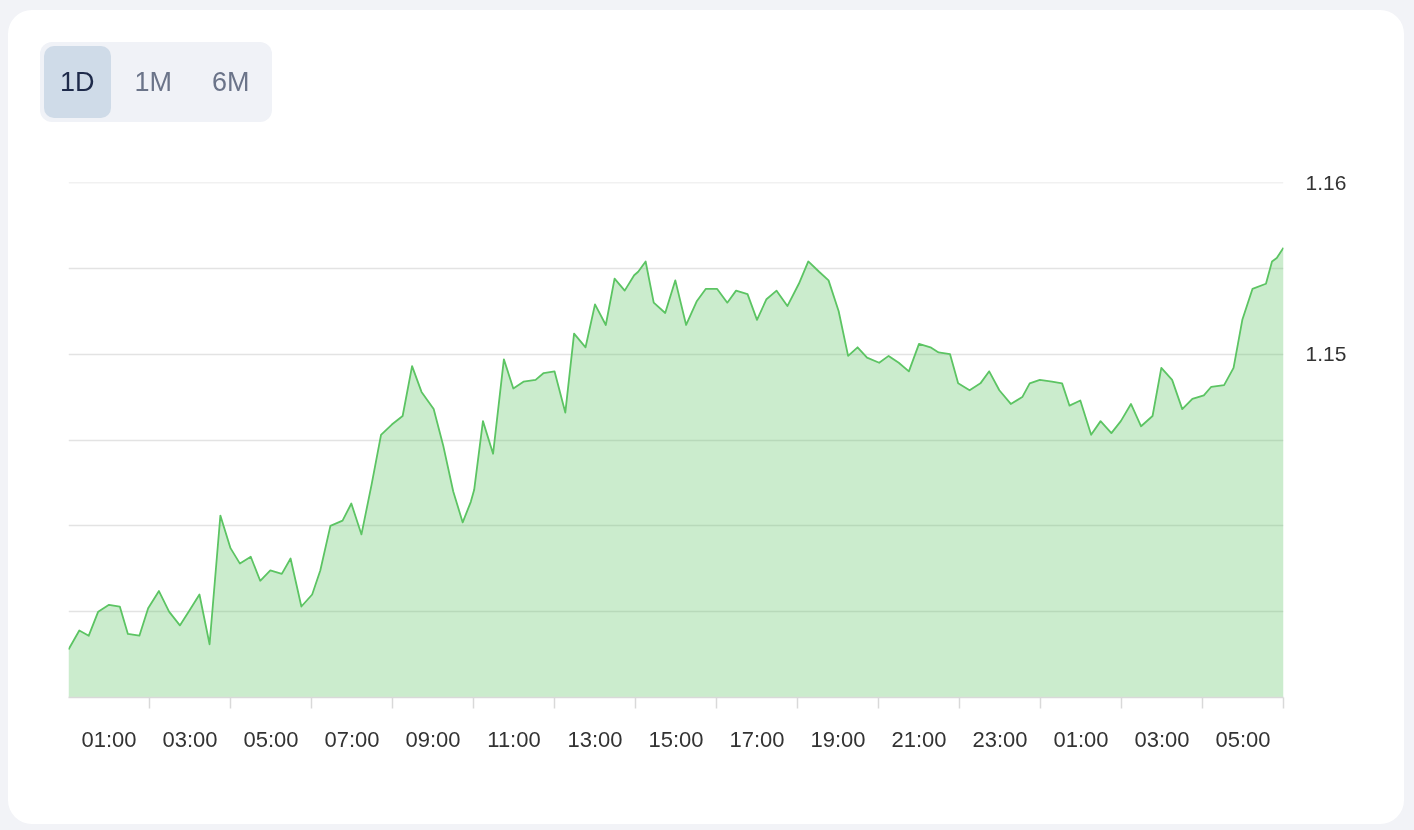 The width and height of the screenshot is (1414, 830). Describe the element at coordinates (1326, 354) in the screenshot. I see `y-tick-label: 1.15` at that location.